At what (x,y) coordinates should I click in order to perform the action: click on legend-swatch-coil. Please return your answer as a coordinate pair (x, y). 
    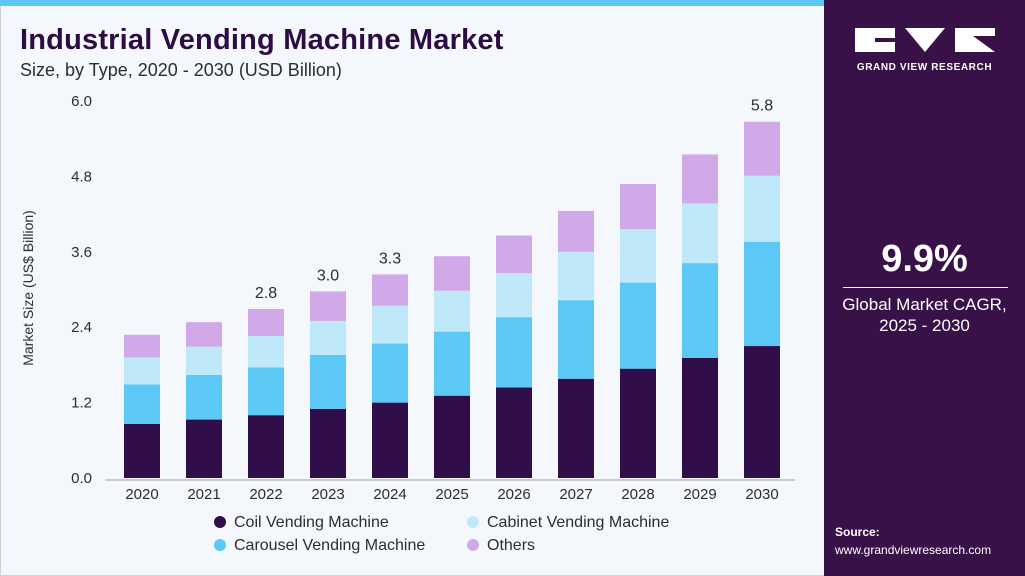
    Looking at the image, I should click on (220, 522).